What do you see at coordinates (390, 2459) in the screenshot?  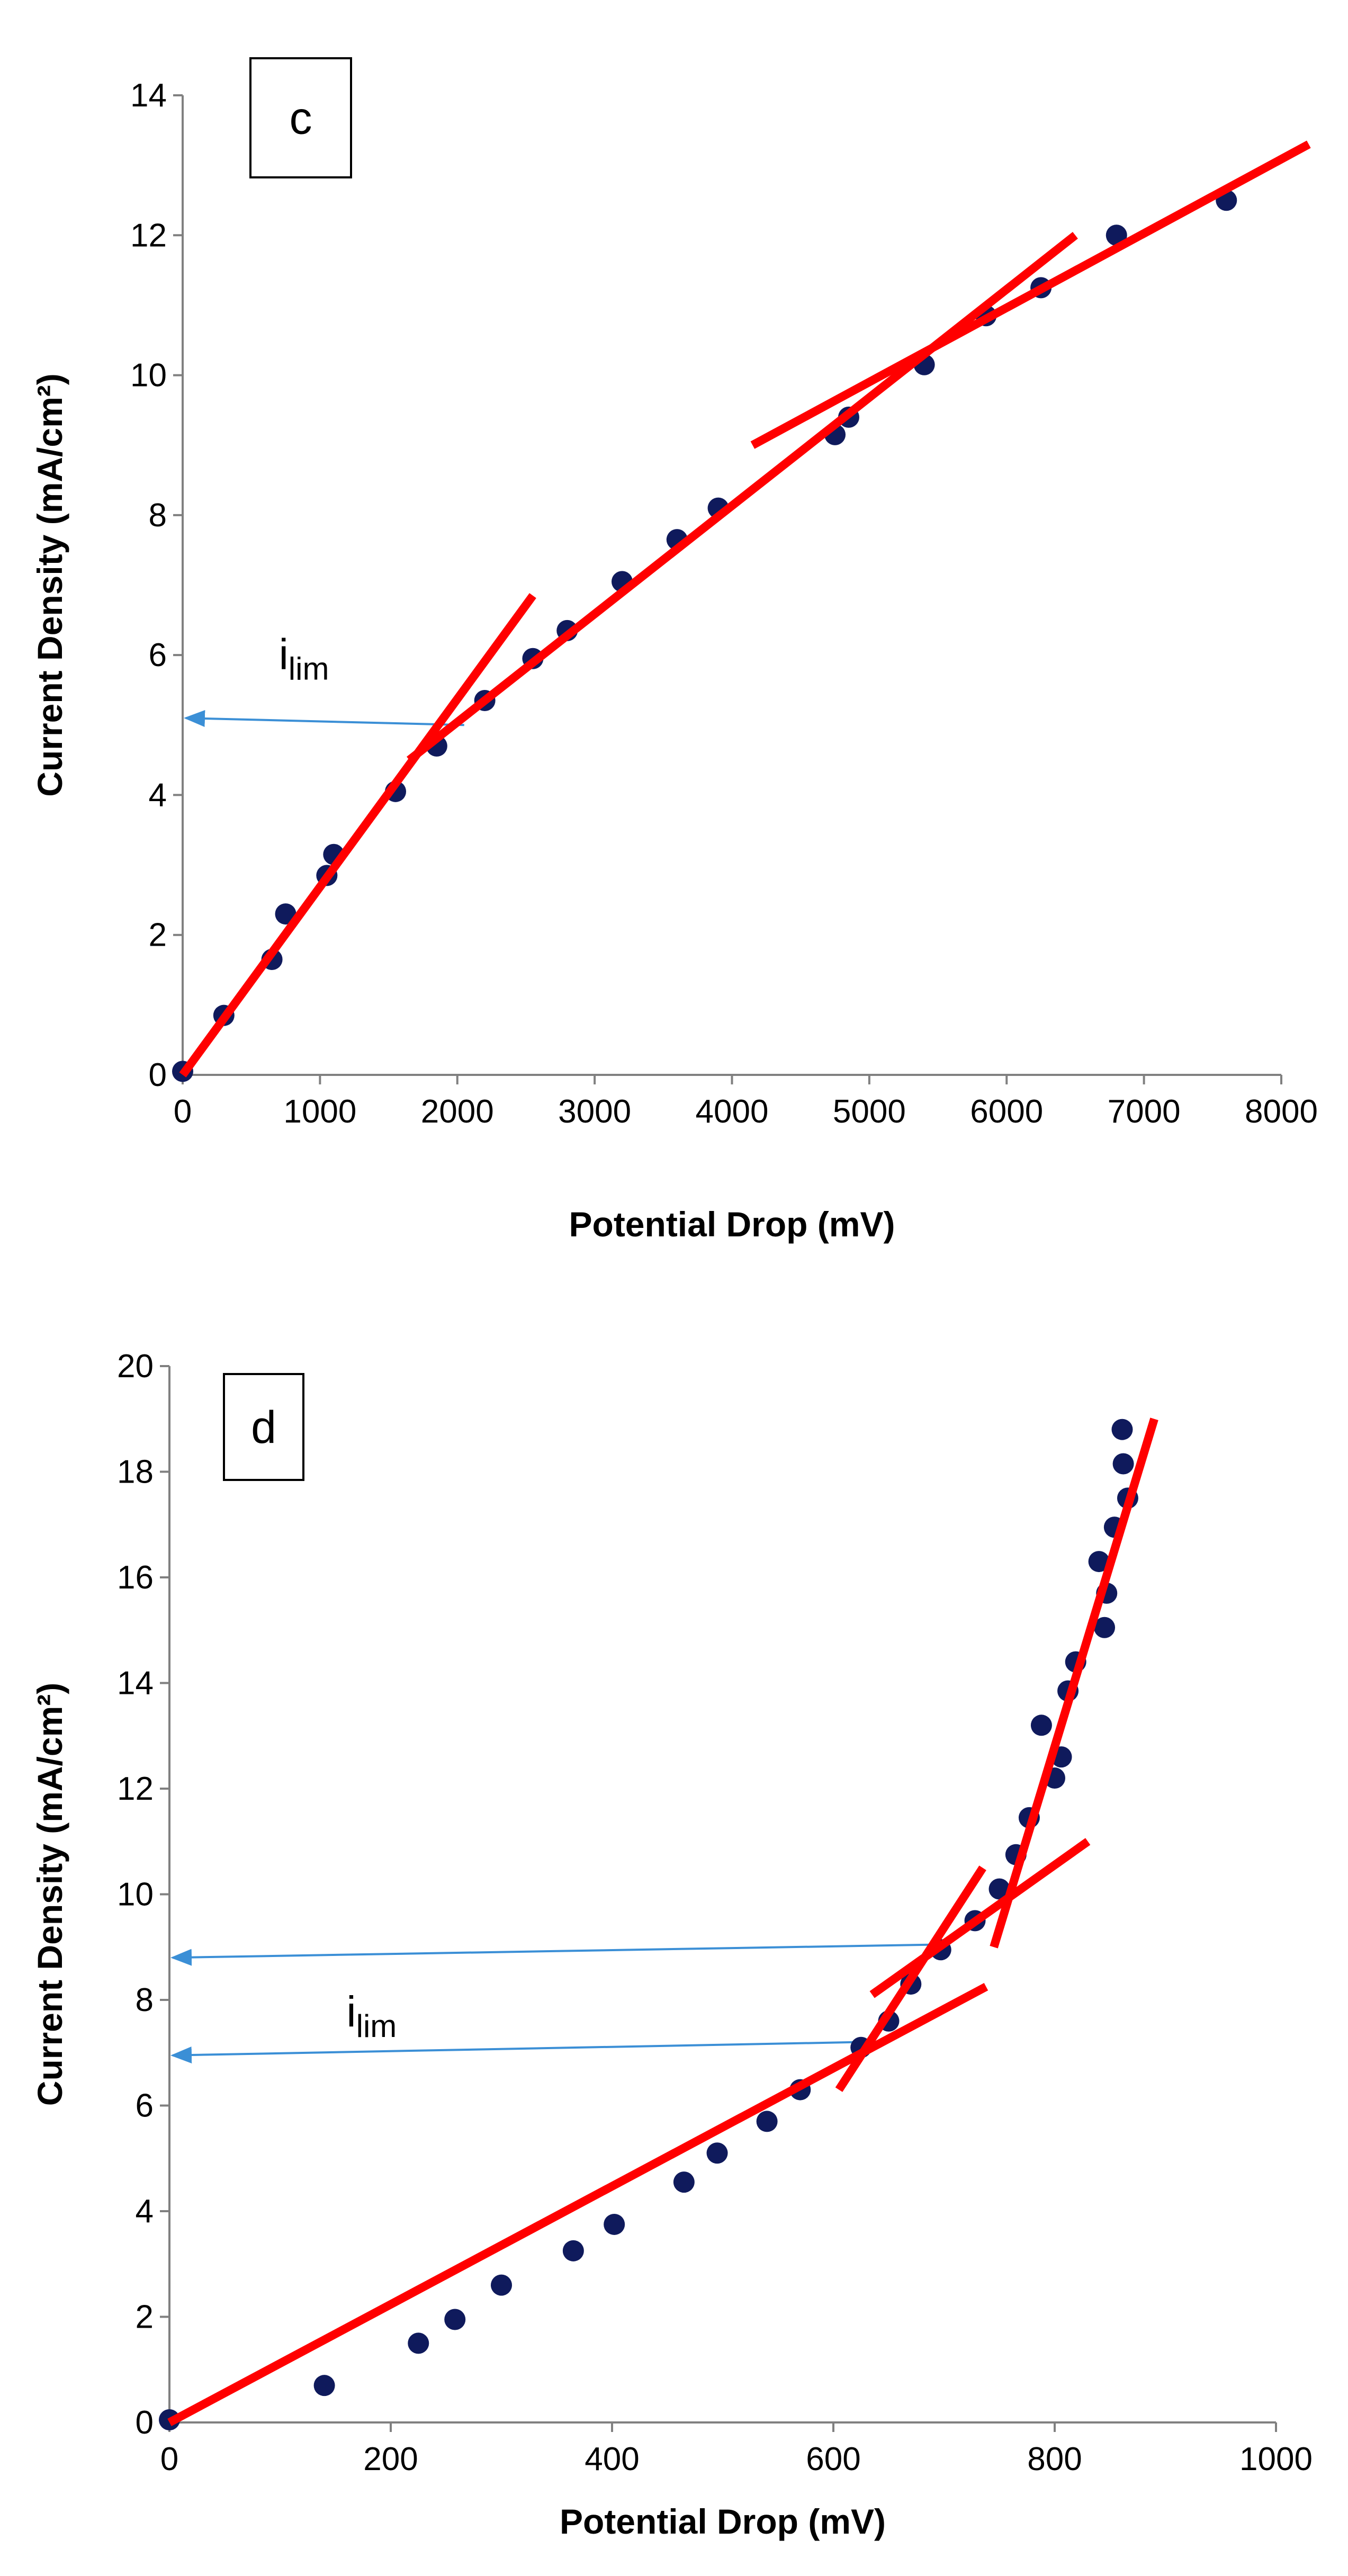 I see `x-tick-label: 200` at bounding box center [390, 2459].